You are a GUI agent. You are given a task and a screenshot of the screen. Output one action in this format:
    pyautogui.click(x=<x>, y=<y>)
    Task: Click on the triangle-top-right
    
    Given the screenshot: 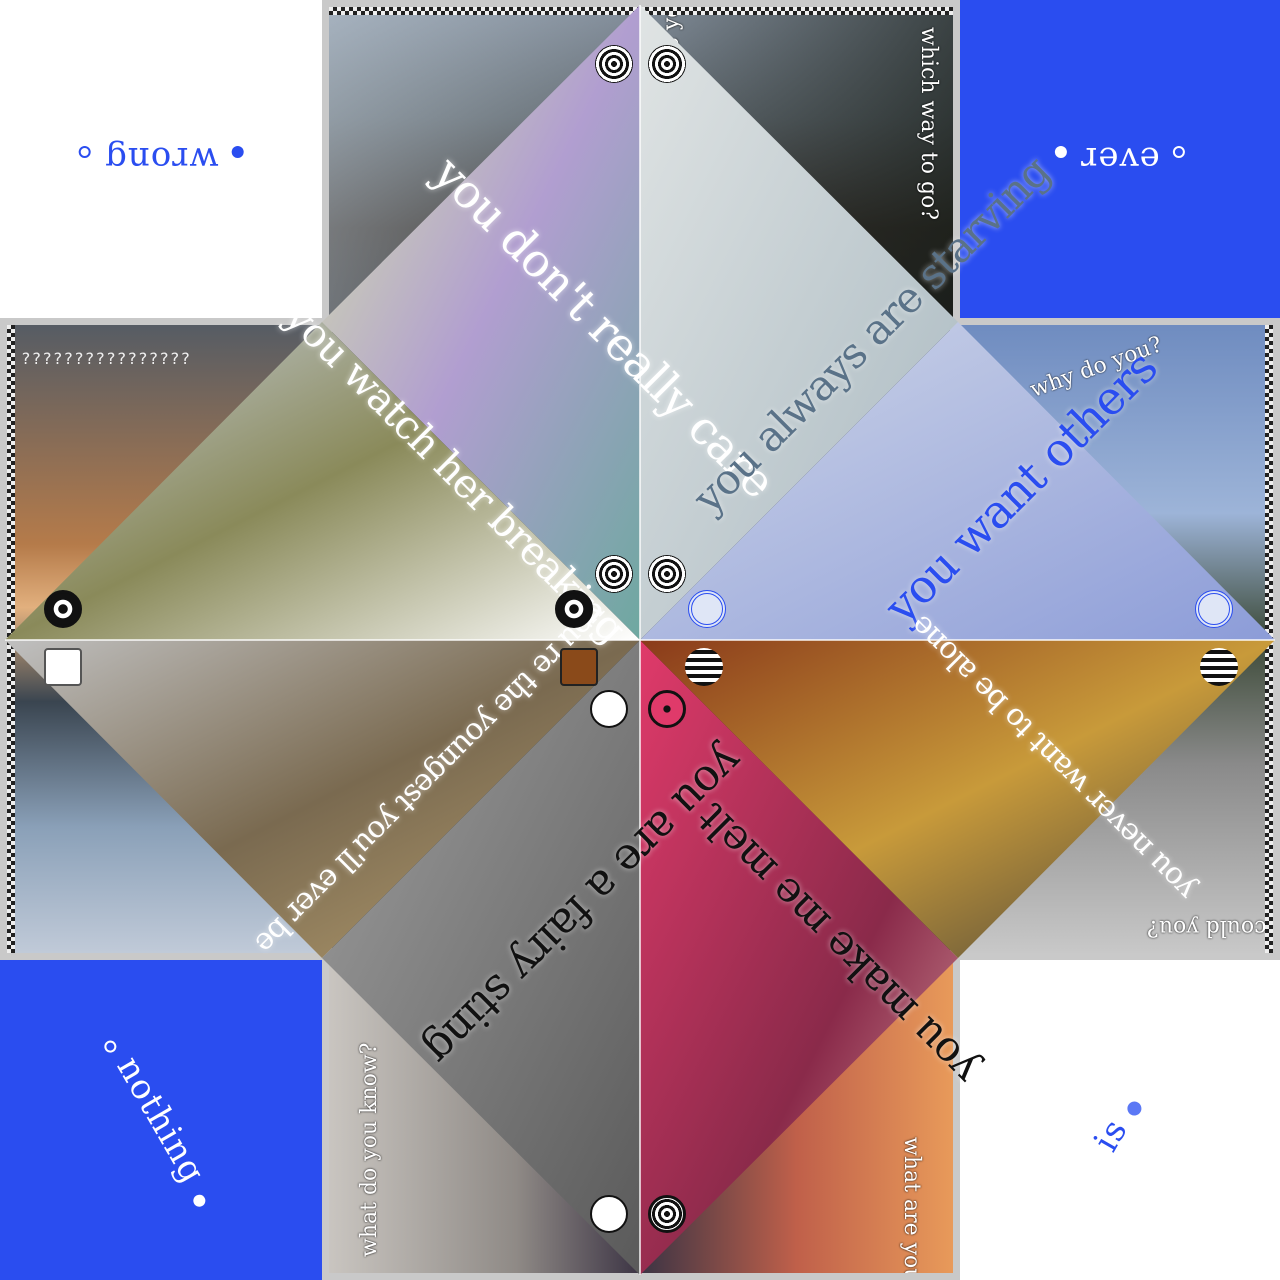 What is the action you would take?
    pyautogui.click(x=799, y=322)
    